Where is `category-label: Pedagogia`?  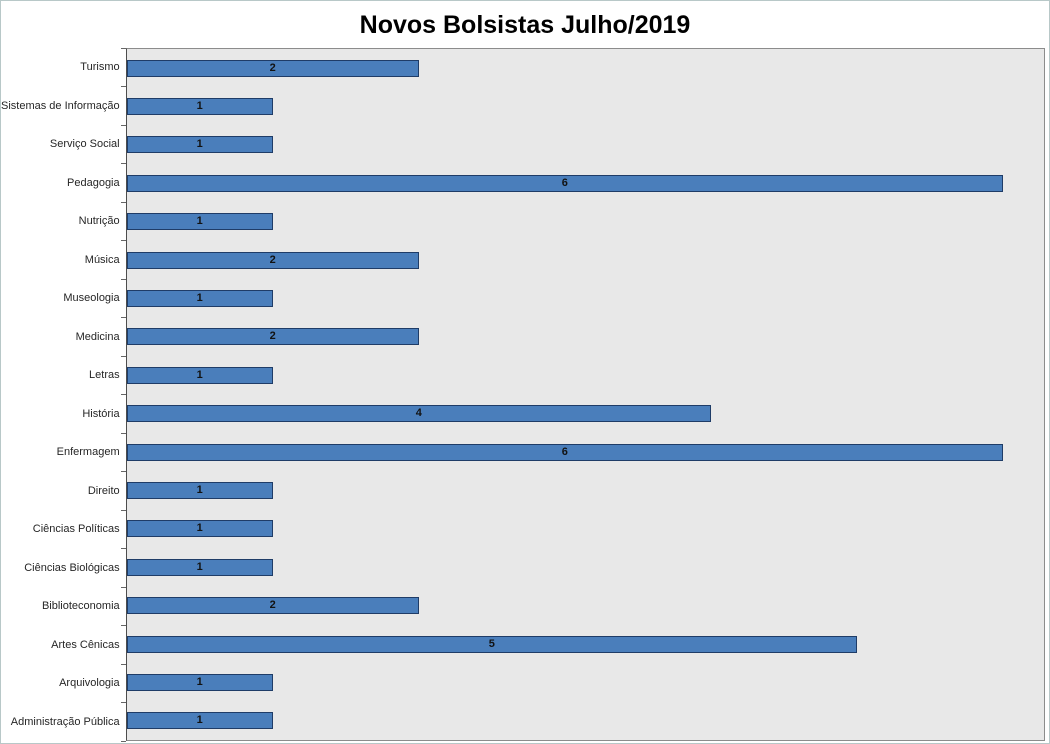
category-label: Pedagogia is located at coordinates (63, 183).